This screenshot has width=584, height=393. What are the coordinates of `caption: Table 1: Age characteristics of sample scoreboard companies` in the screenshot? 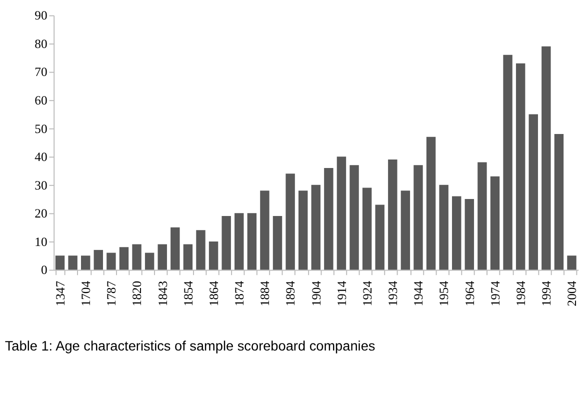 It's located at (190, 346).